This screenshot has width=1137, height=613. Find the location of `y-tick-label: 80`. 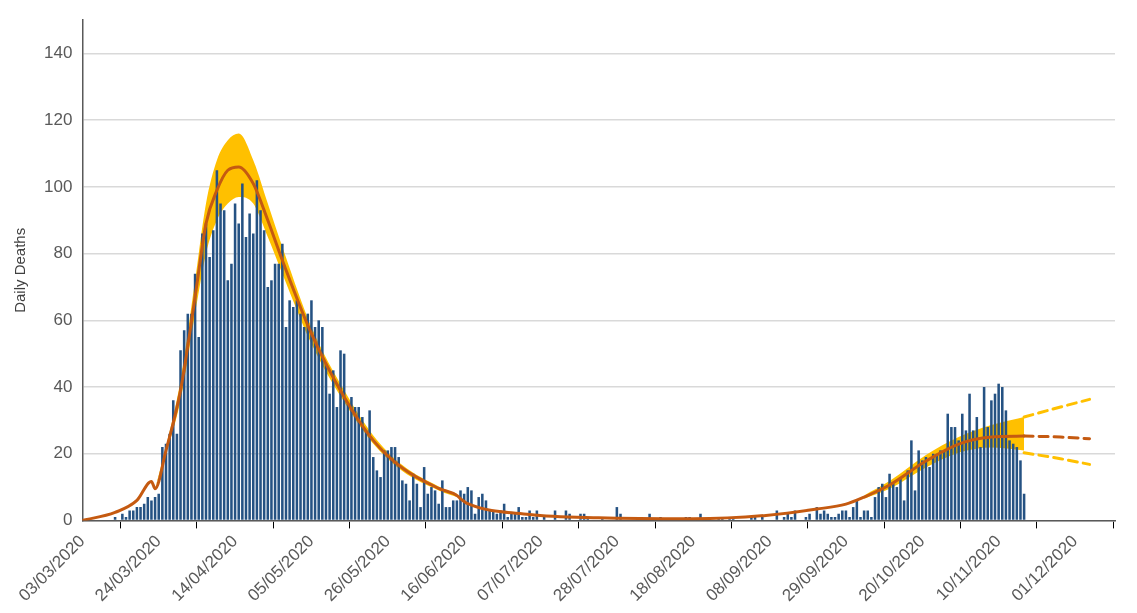

y-tick-label: 80 is located at coordinates (63, 253).